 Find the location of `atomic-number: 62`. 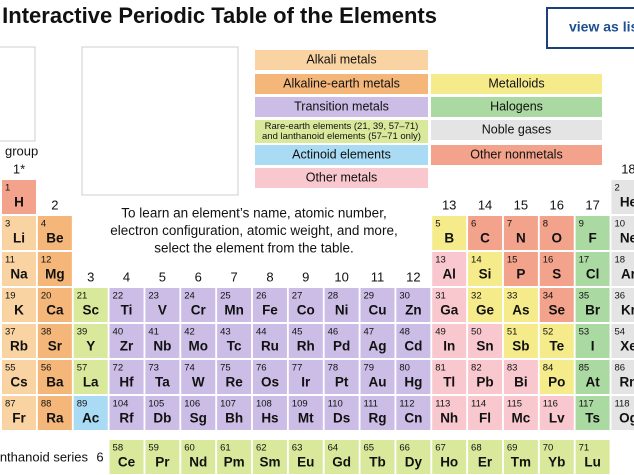

atomic-number: 62 is located at coordinates (261, 448).